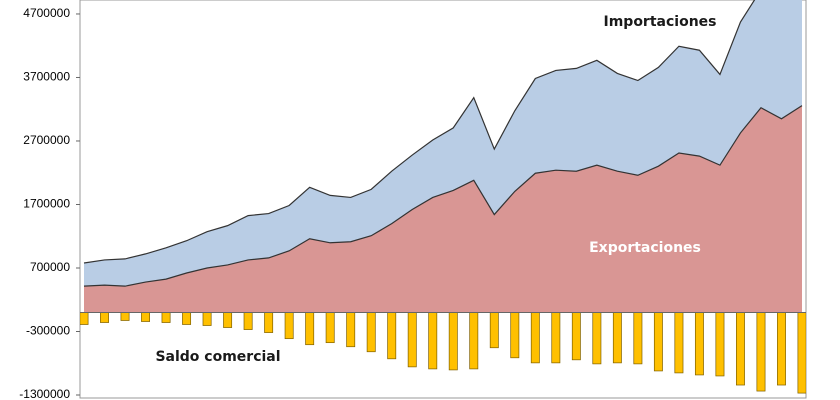 The height and width of the screenshot is (400, 840). What do you see at coordinates (44, 393) in the screenshot?
I see `y-tick-label: -1300000` at bounding box center [44, 393].